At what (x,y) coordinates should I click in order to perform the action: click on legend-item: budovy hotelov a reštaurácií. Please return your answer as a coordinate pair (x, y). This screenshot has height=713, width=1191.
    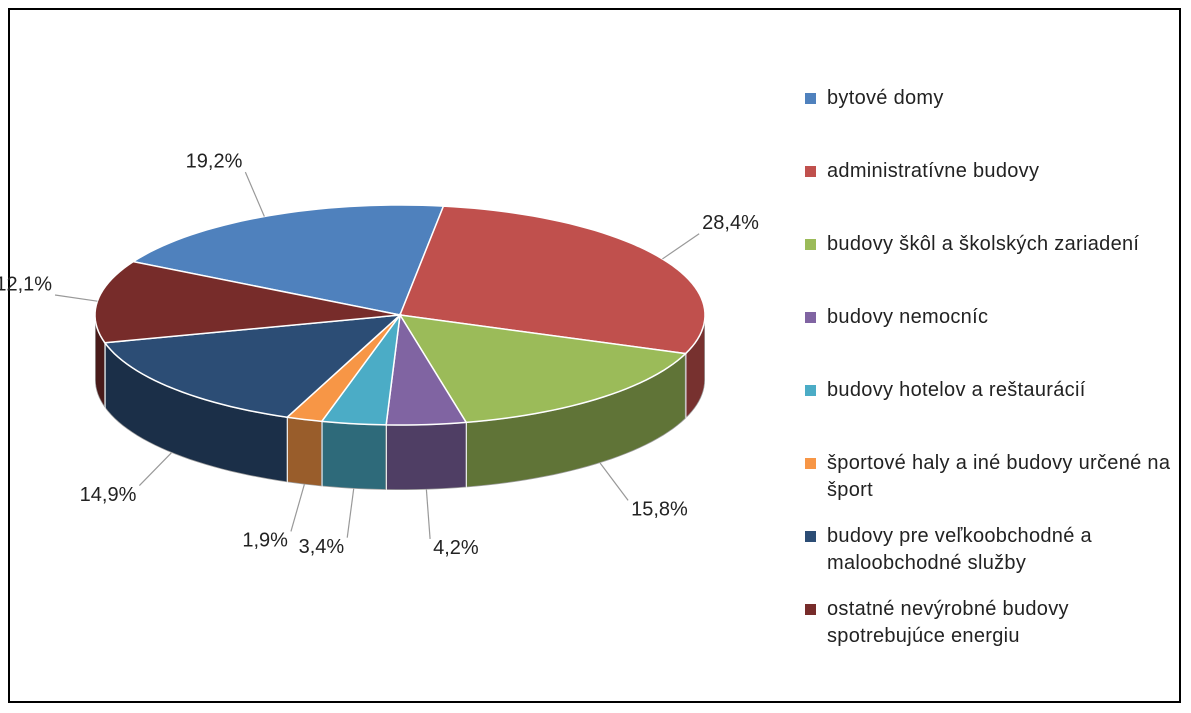
    Looking at the image, I should click on (992, 390).